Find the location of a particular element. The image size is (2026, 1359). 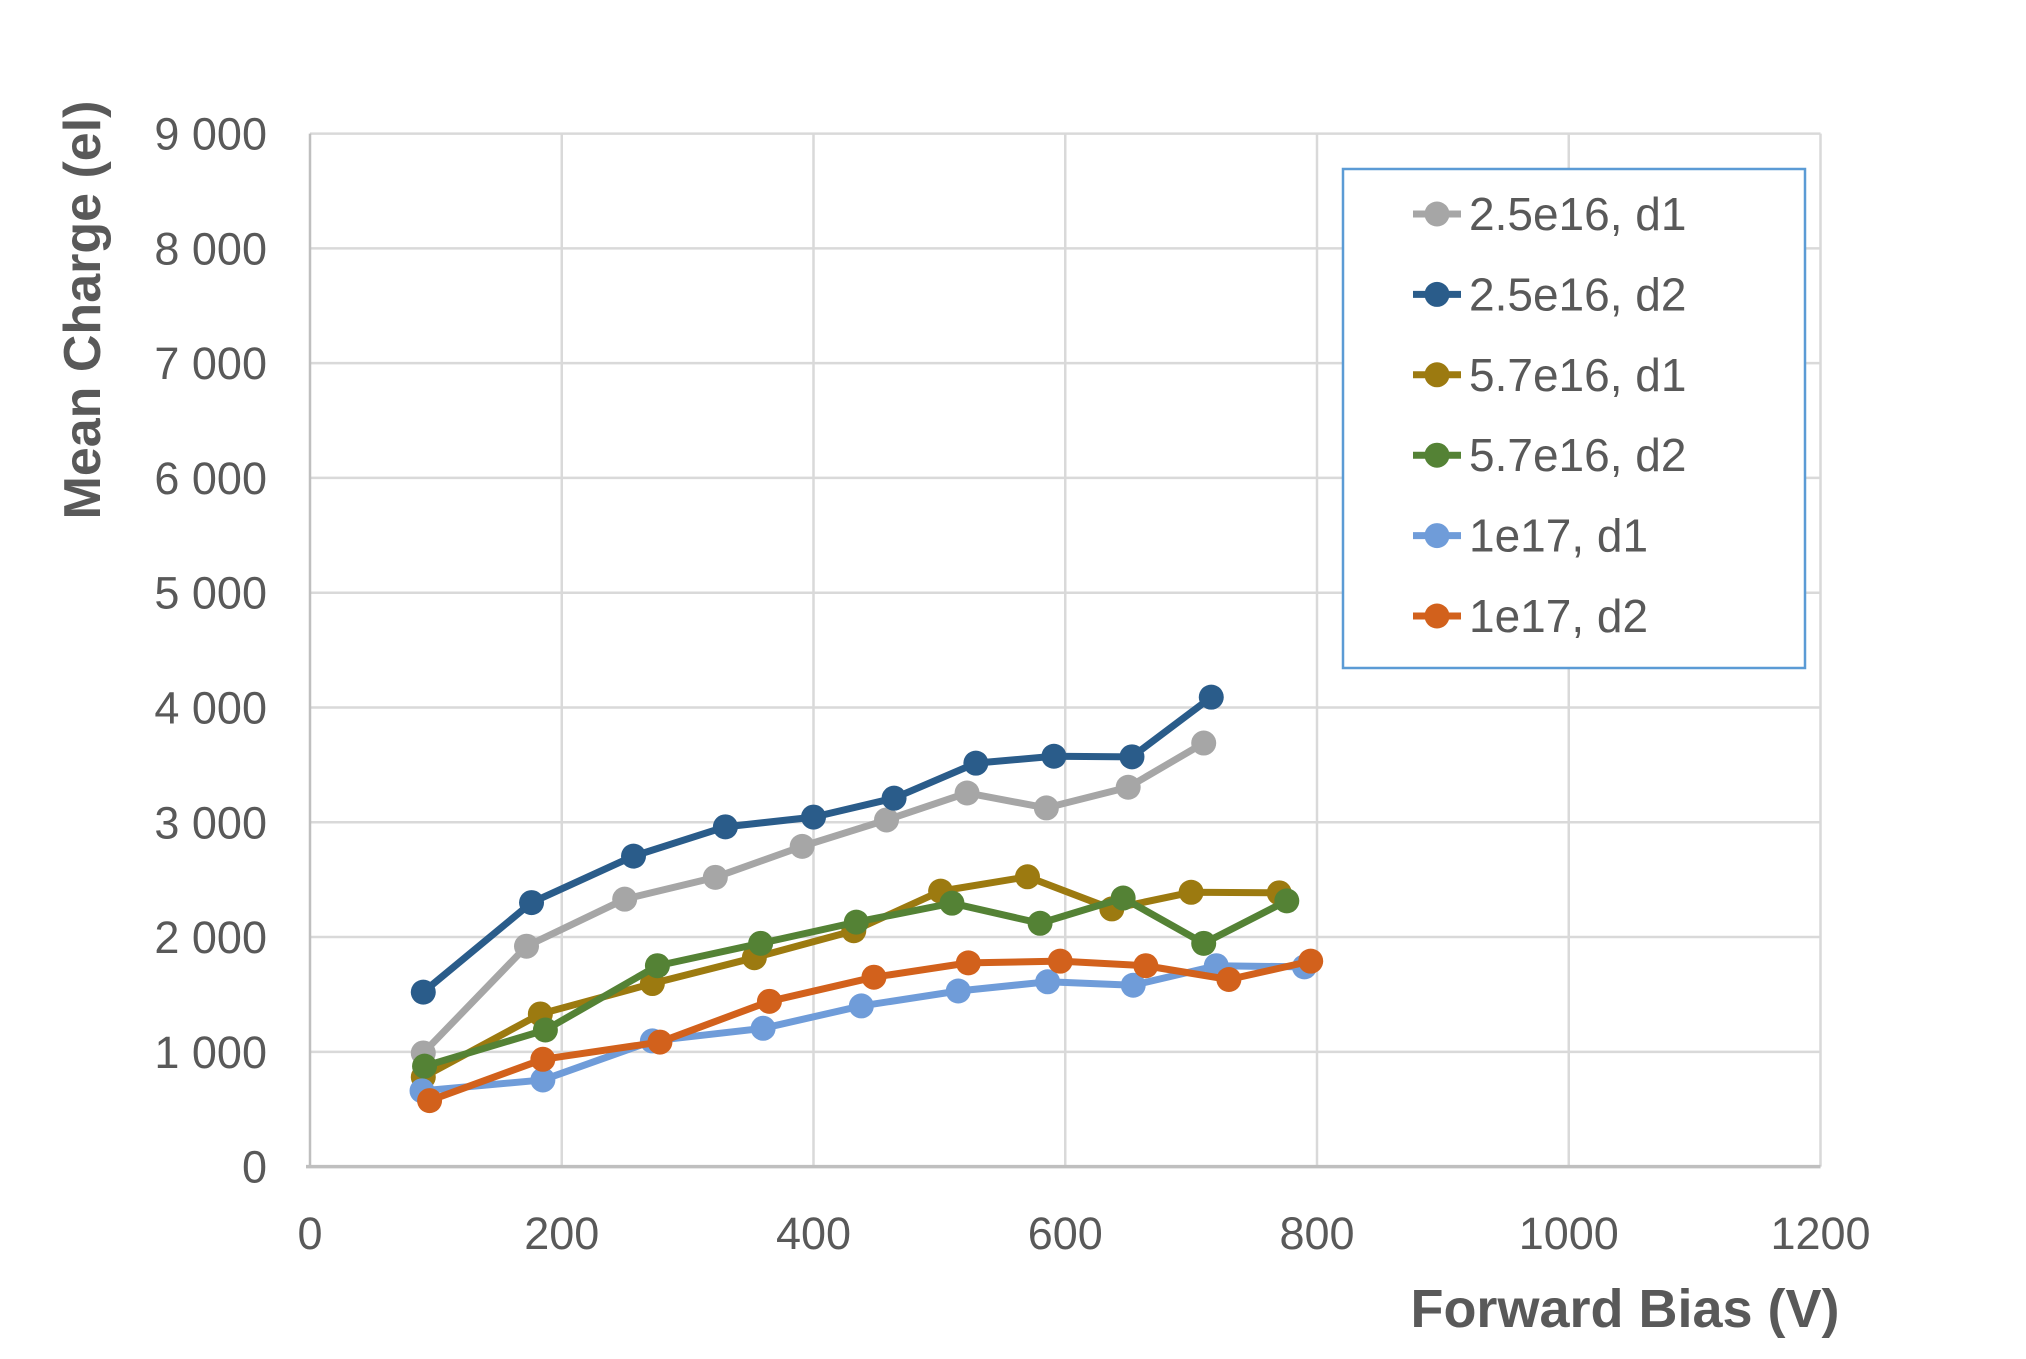

y-tick-label-9000: 9 000 is located at coordinates (210, 134).